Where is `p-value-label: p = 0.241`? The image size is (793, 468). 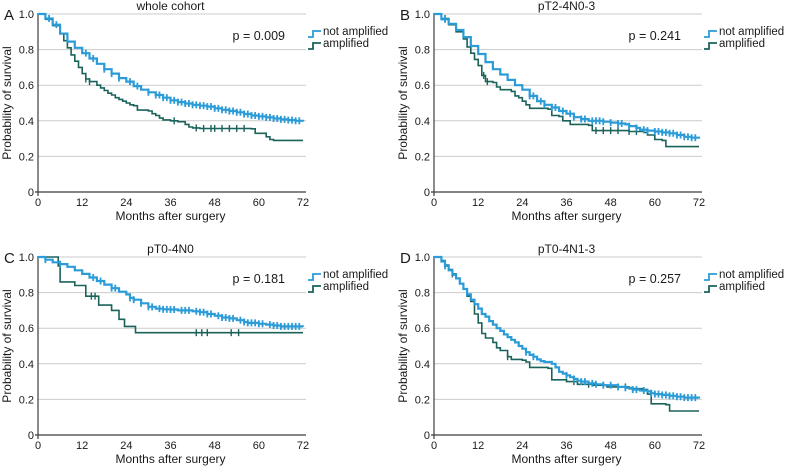
p-value-label: p = 0.241 is located at coordinates (655, 36).